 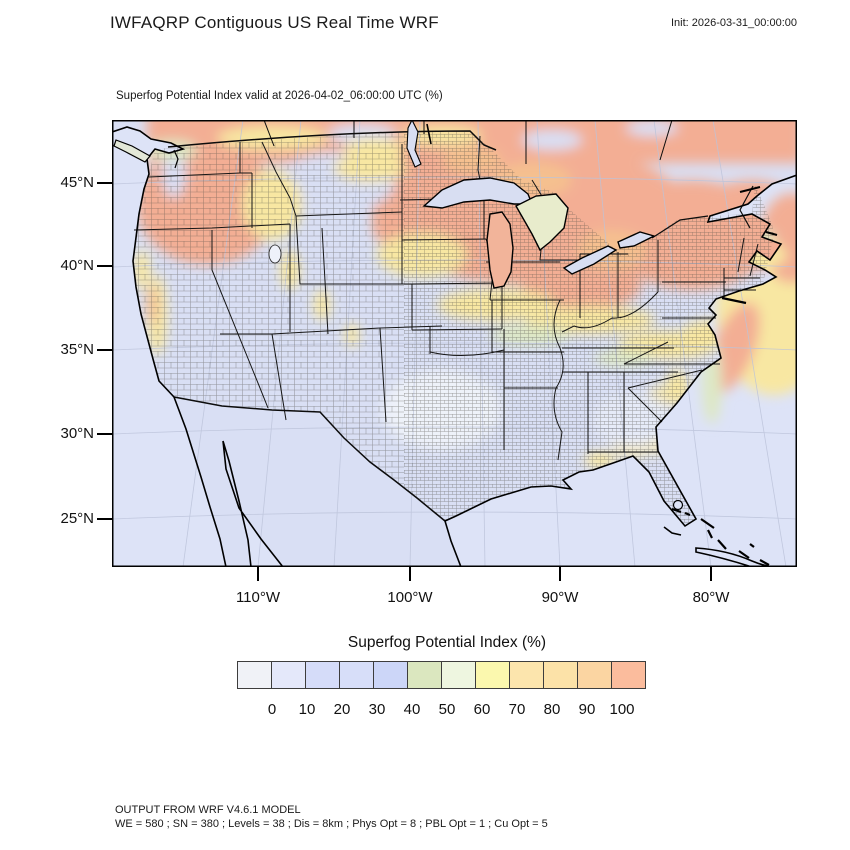 I want to click on colorbar-label: 60, so click(x=482, y=709).